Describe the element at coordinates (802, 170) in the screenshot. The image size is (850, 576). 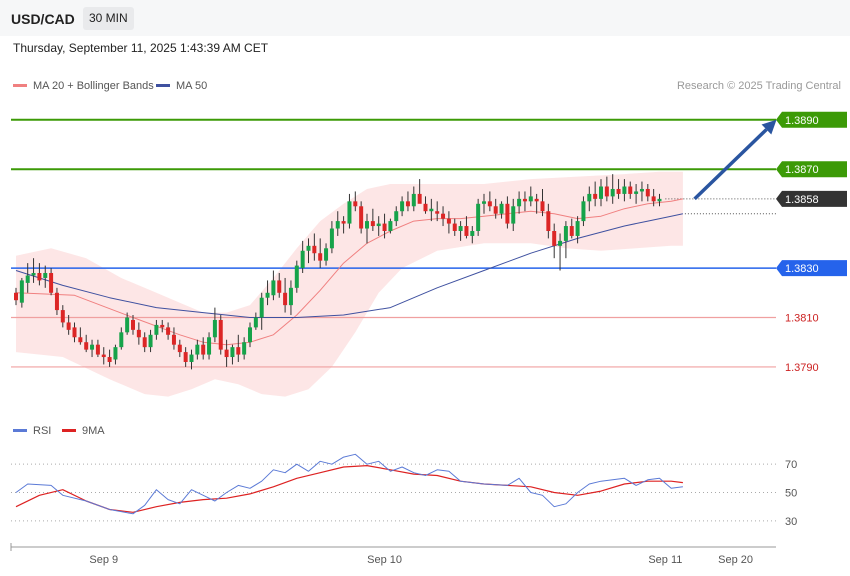
I see `level-label: 1.3870` at that location.